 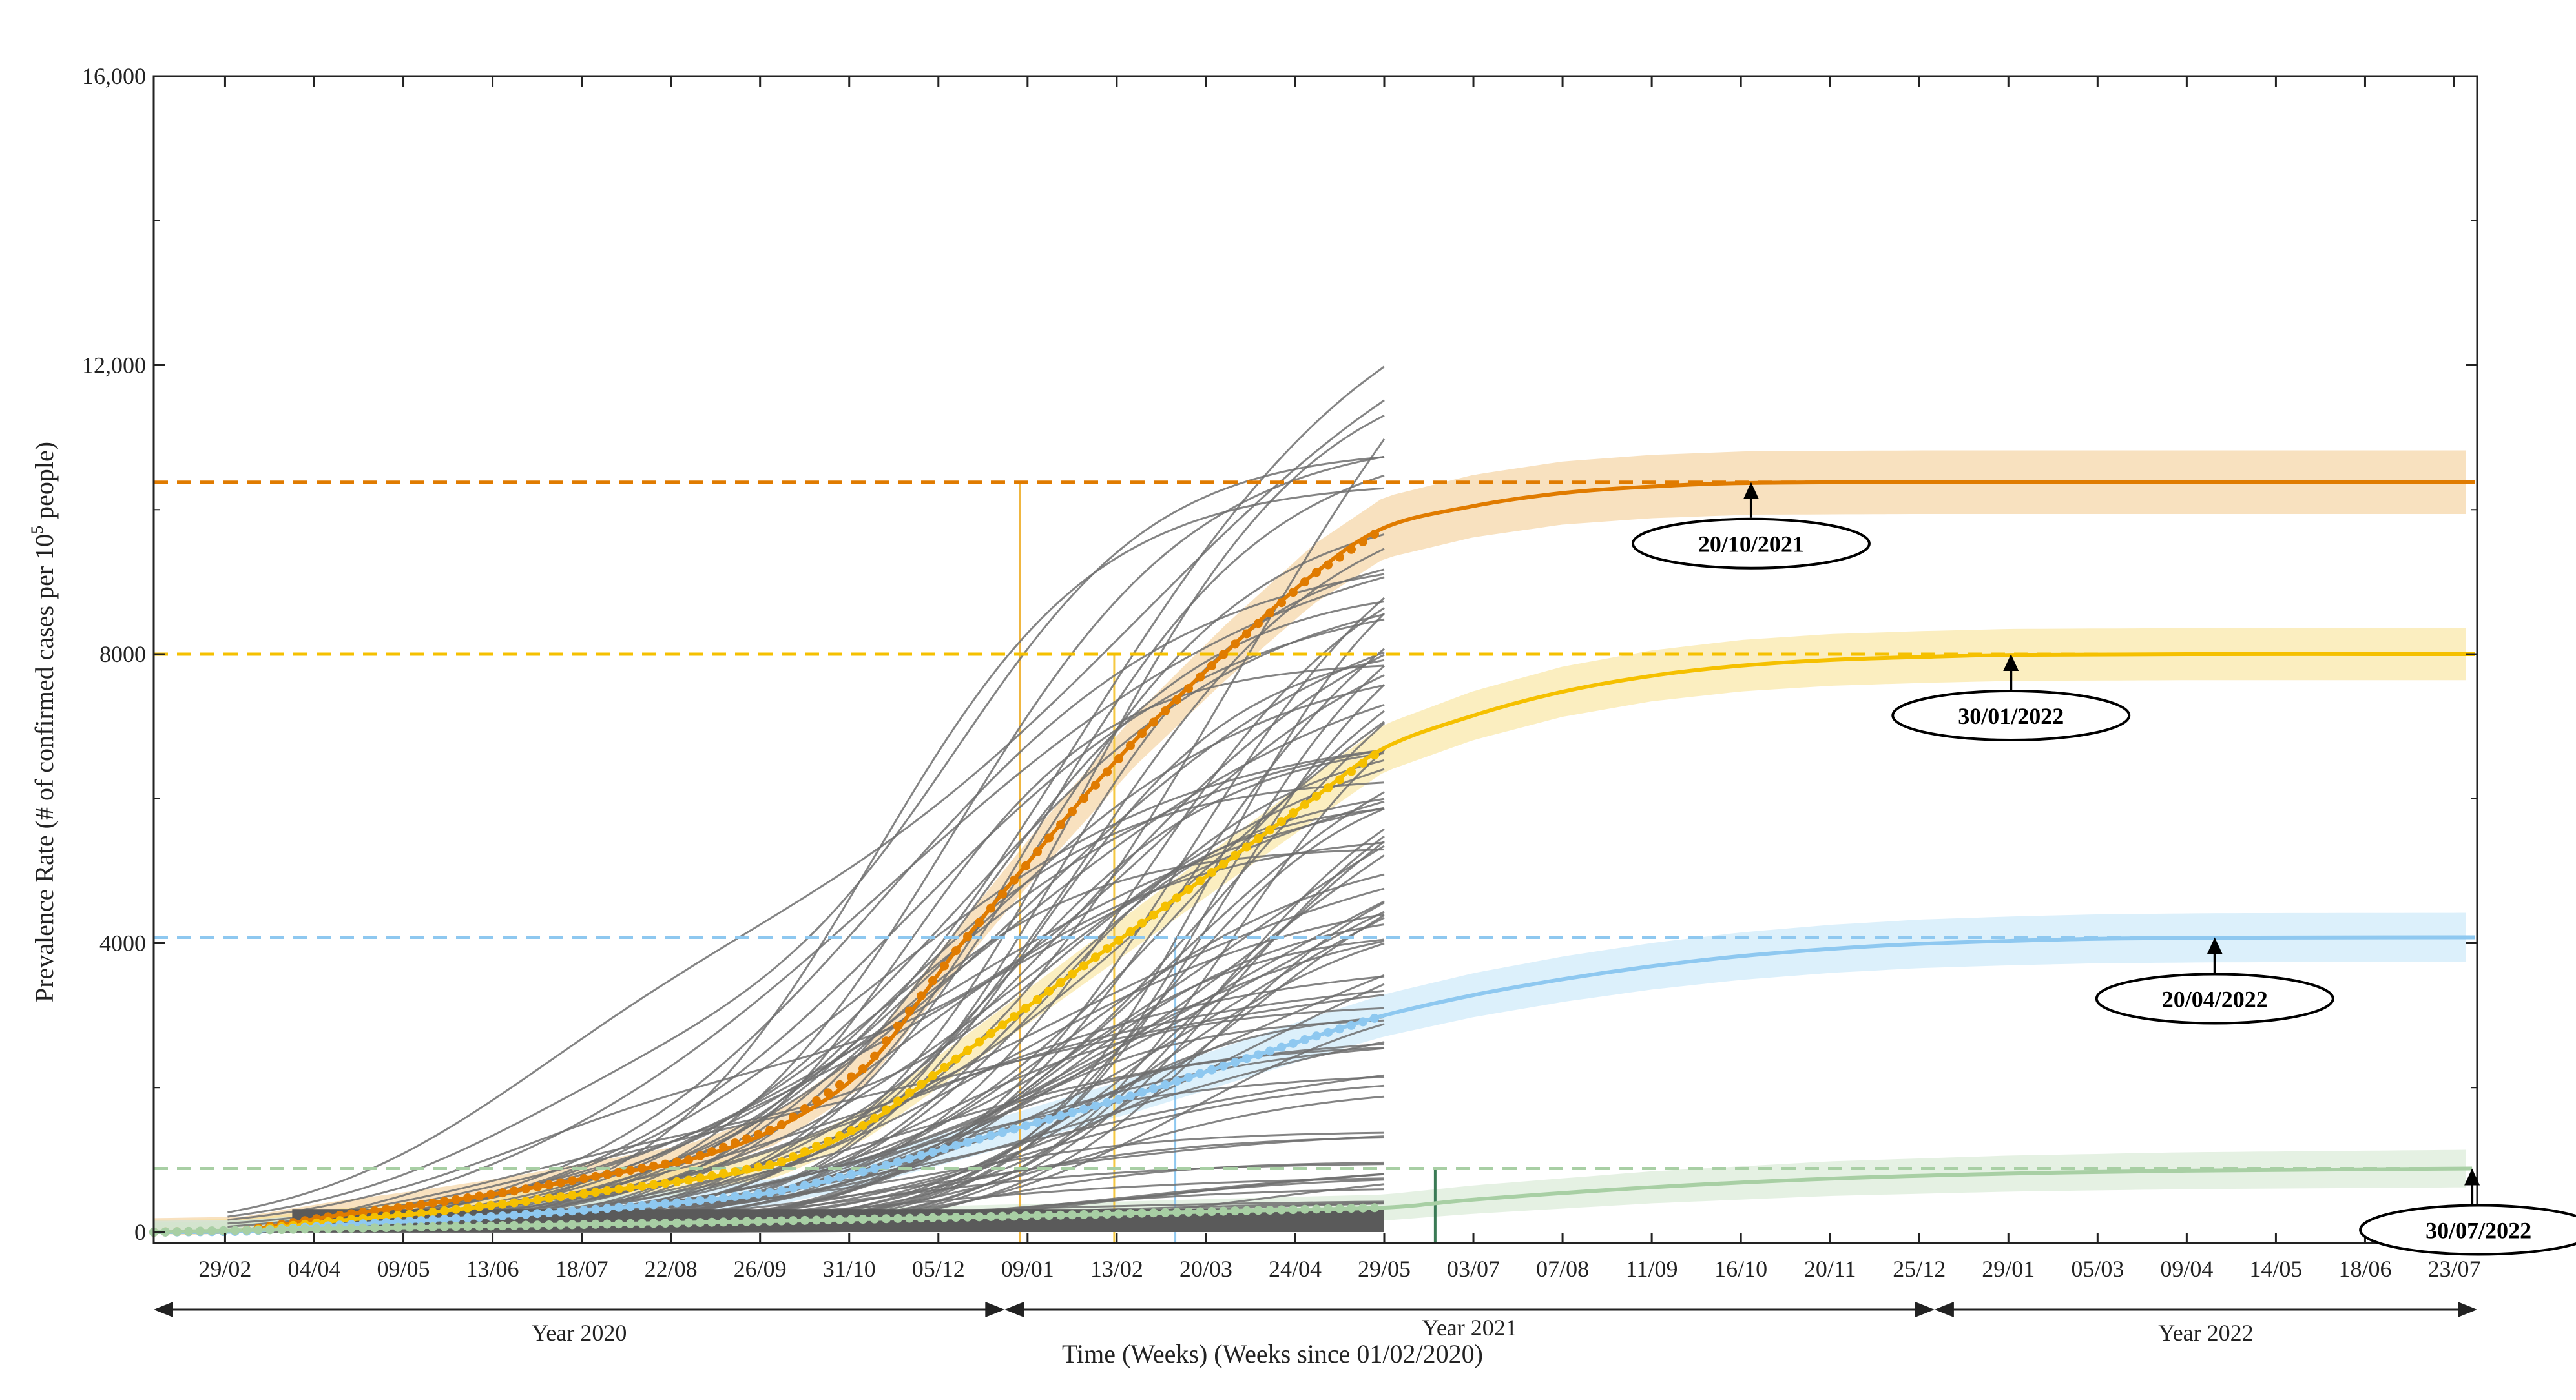 What do you see at coordinates (114, 76) in the screenshot?
I see `y-tick-label: 16,000` at bounding box center [114, 76].